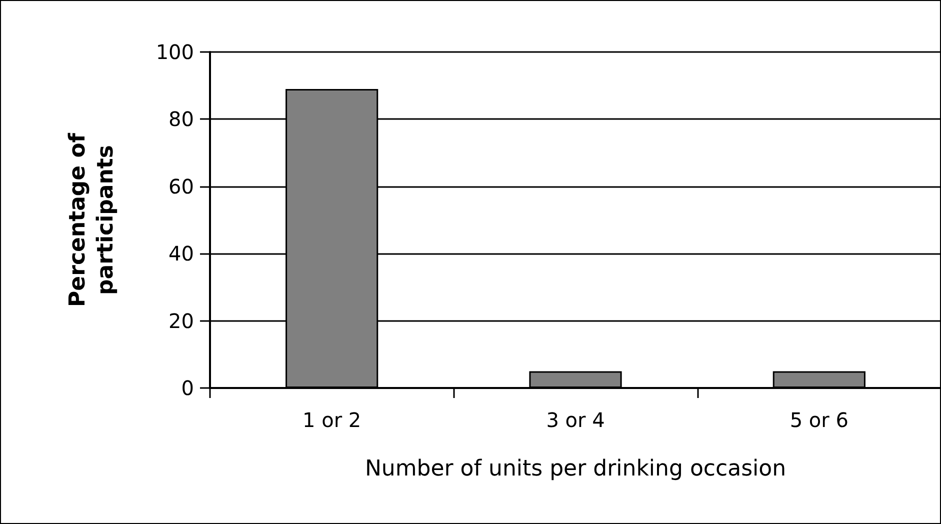  Describe the element at coordinates (175, 52) in the screenshot. I see `y-tick-label: 100` at that location.